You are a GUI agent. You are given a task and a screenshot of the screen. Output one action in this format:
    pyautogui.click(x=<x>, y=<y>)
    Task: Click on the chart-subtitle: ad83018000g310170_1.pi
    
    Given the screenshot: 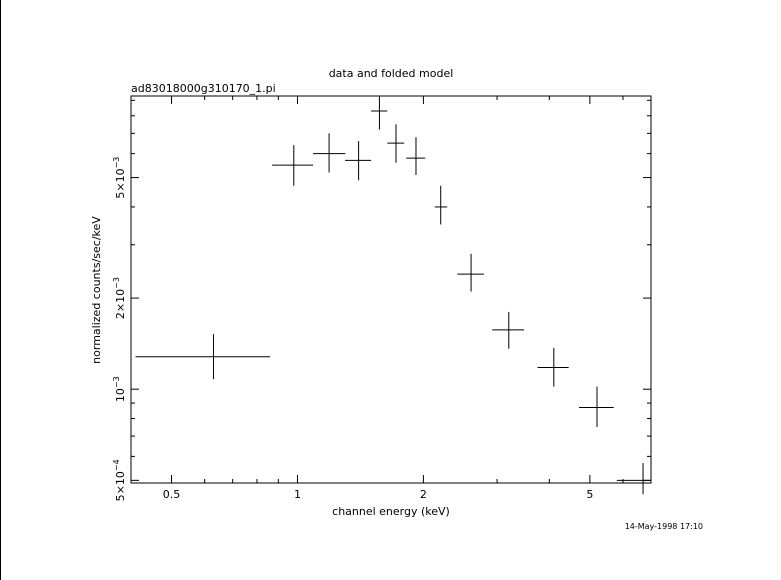 What is the action you would take?
    pyautogui.click(x=203, y=88)
    